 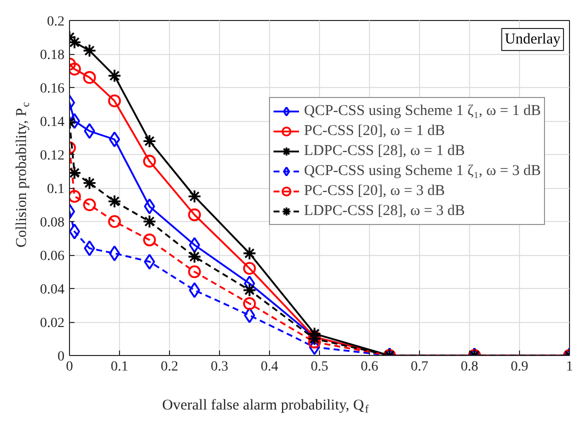 I want to click on legend-label: PC-CSS [20], ω = 1 dB, so click(x=374, y=131).